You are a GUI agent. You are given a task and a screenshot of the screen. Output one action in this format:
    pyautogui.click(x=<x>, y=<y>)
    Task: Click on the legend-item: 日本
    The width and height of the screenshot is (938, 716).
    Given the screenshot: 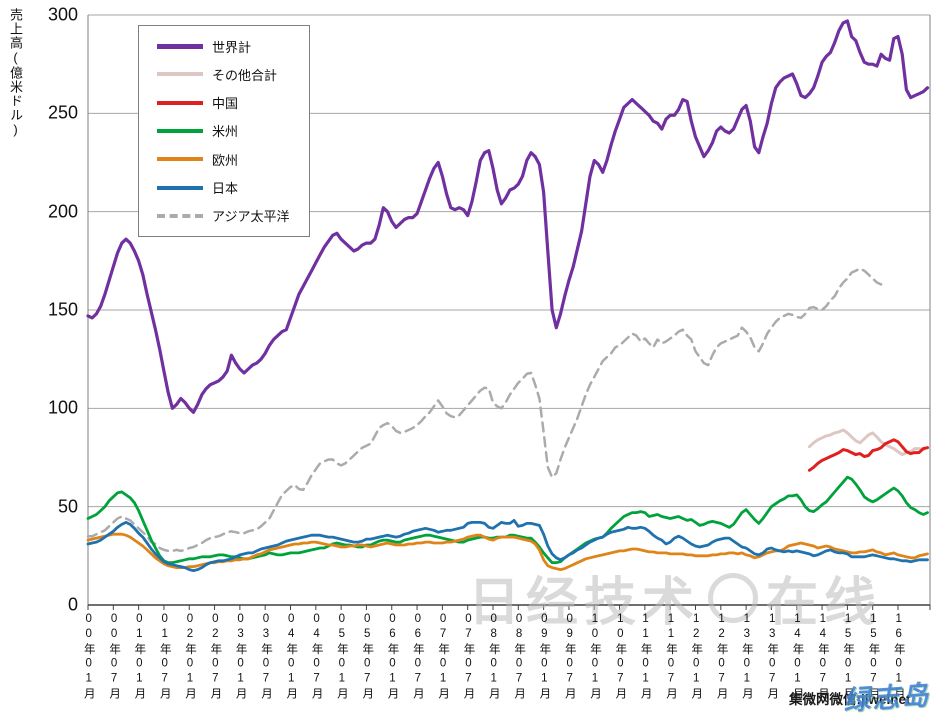 What is the action you would take?
    pyautogui.click(x=233, y=187)
    